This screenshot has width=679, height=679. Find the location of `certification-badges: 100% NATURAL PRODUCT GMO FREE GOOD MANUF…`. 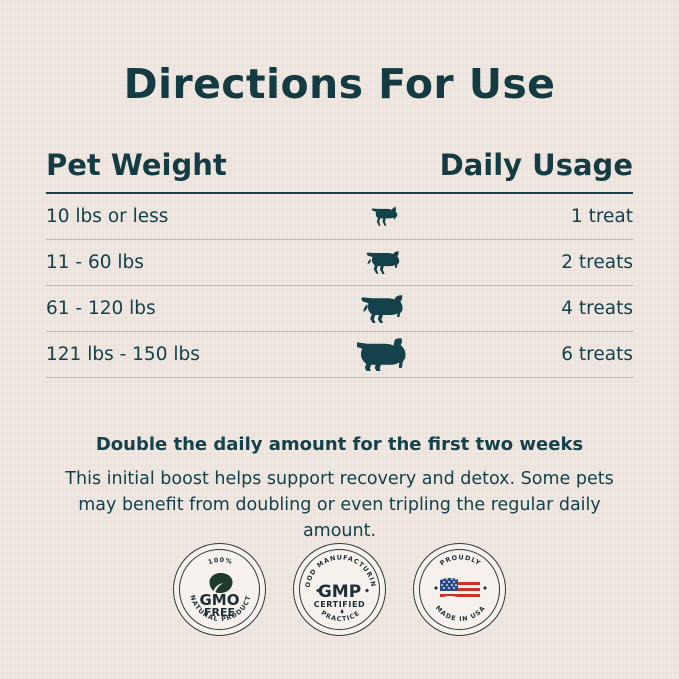

certification-badges: 100% NATURAL PRODUCT GMO FREE GOOD MANUF… is located at coordinates (339, 589).